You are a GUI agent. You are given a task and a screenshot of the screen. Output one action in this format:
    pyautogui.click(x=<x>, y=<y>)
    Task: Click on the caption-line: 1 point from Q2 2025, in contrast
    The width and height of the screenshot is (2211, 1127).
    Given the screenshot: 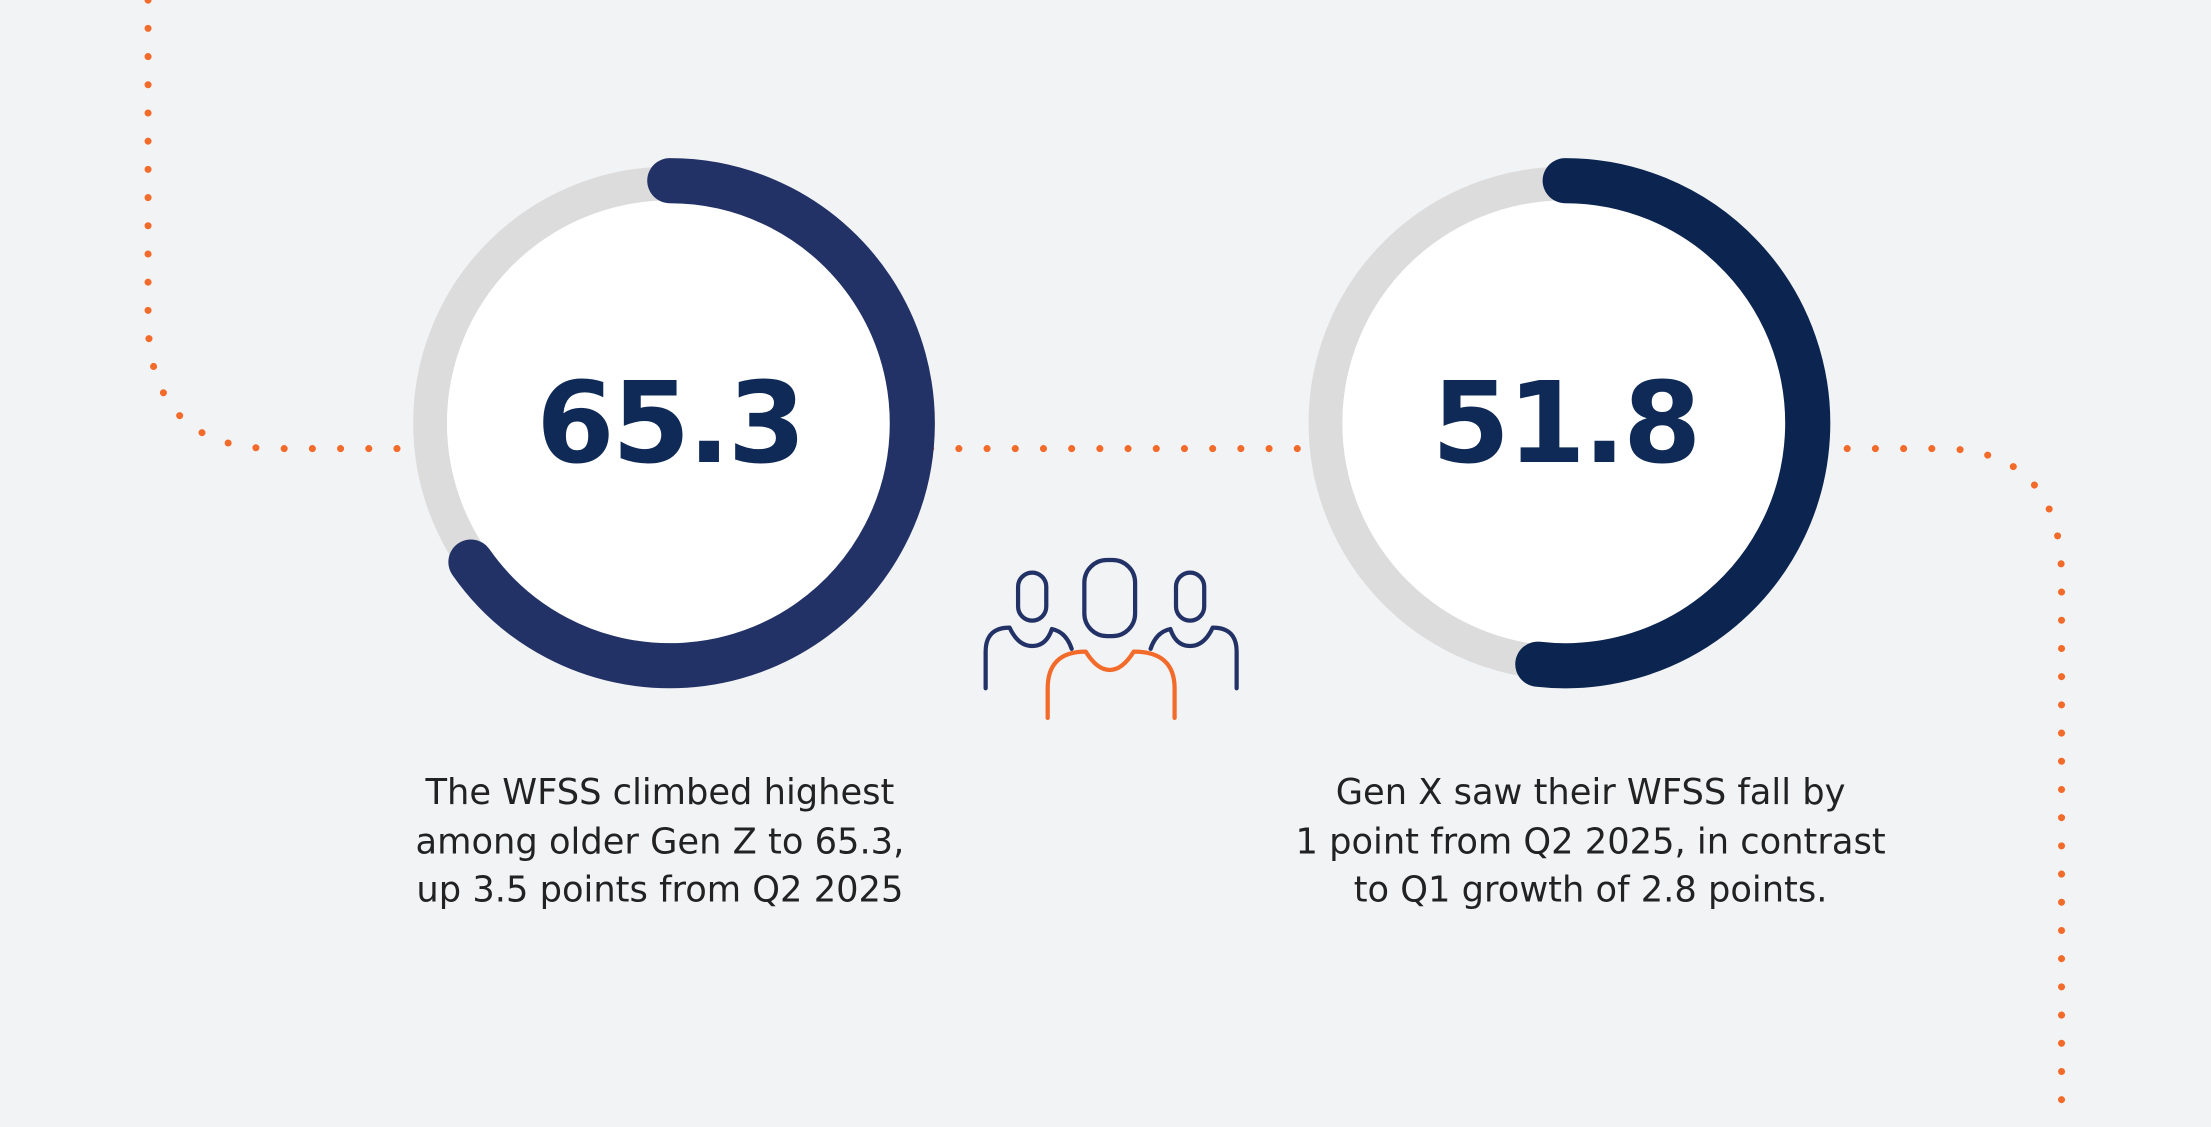 What is the action you would take?
    pyautogui.click(x=1590, y=841)
    